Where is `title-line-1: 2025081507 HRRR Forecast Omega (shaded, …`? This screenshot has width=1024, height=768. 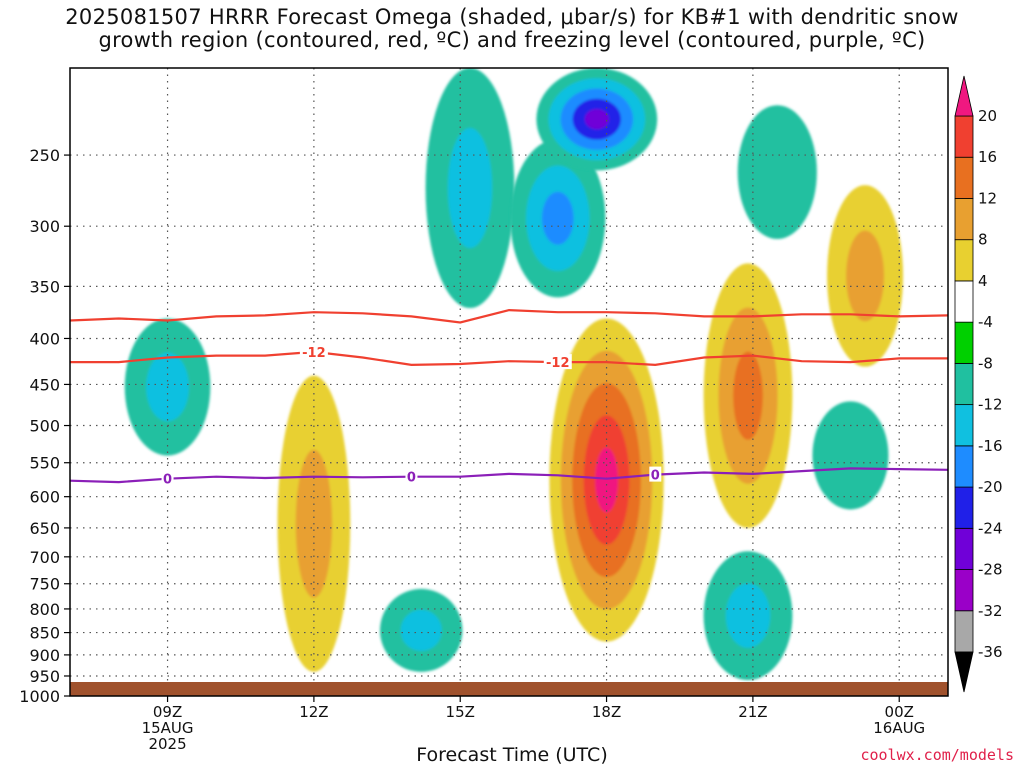
title-line-1: 2025081507 HRRR Forecast Omega (shaded, … is located at coordinates (512, 17).